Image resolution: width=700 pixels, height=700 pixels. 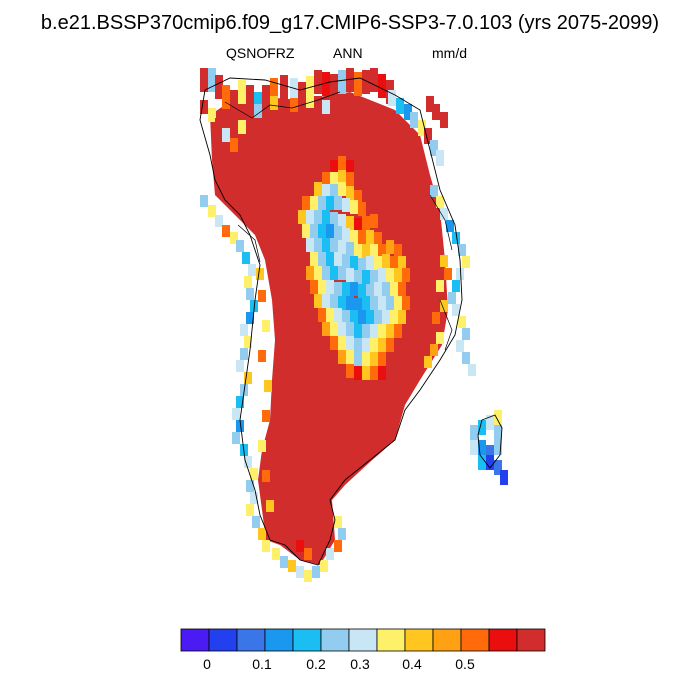 I want to click on colorbar-tick-label: 0.1, so click(x=262, y=664).